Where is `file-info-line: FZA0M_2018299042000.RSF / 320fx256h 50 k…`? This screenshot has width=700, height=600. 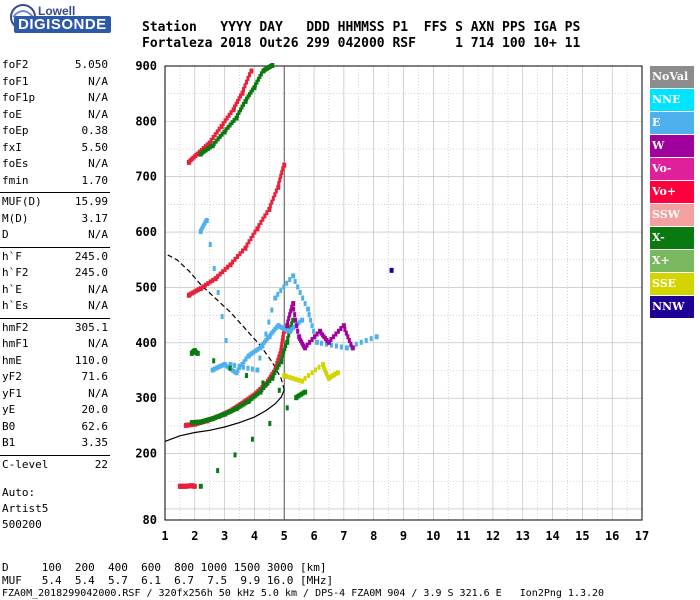 file-info-line: FZA0M_2018299042000.RSF / 320fx256h 50 k… is located at coordinates (303, 593).